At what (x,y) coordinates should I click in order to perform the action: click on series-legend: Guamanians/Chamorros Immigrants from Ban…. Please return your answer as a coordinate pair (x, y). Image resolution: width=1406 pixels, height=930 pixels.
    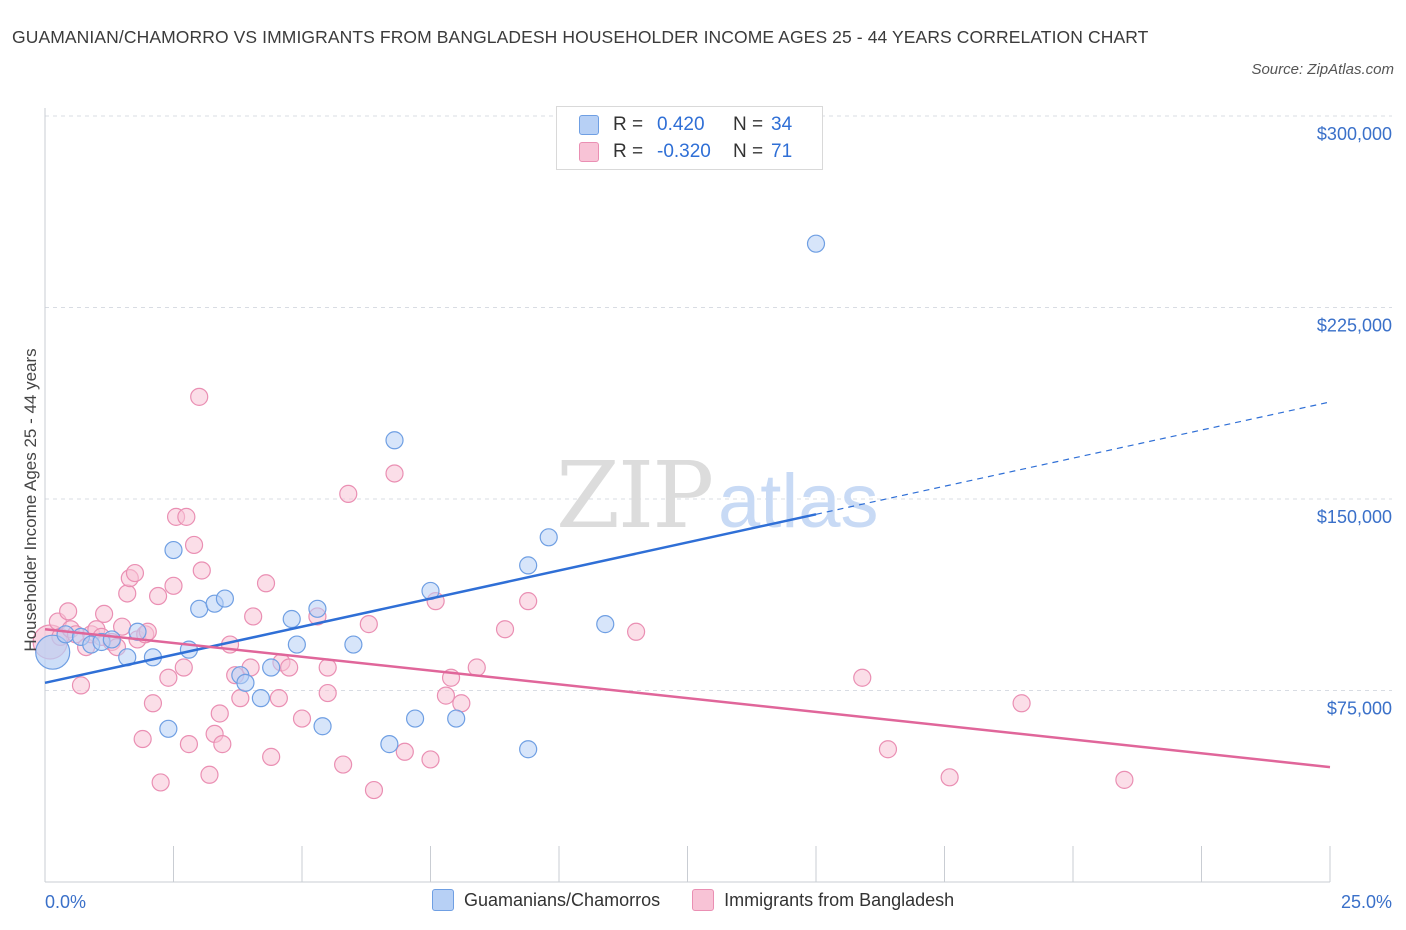
    Looking at the image, I should click on (709, 900).